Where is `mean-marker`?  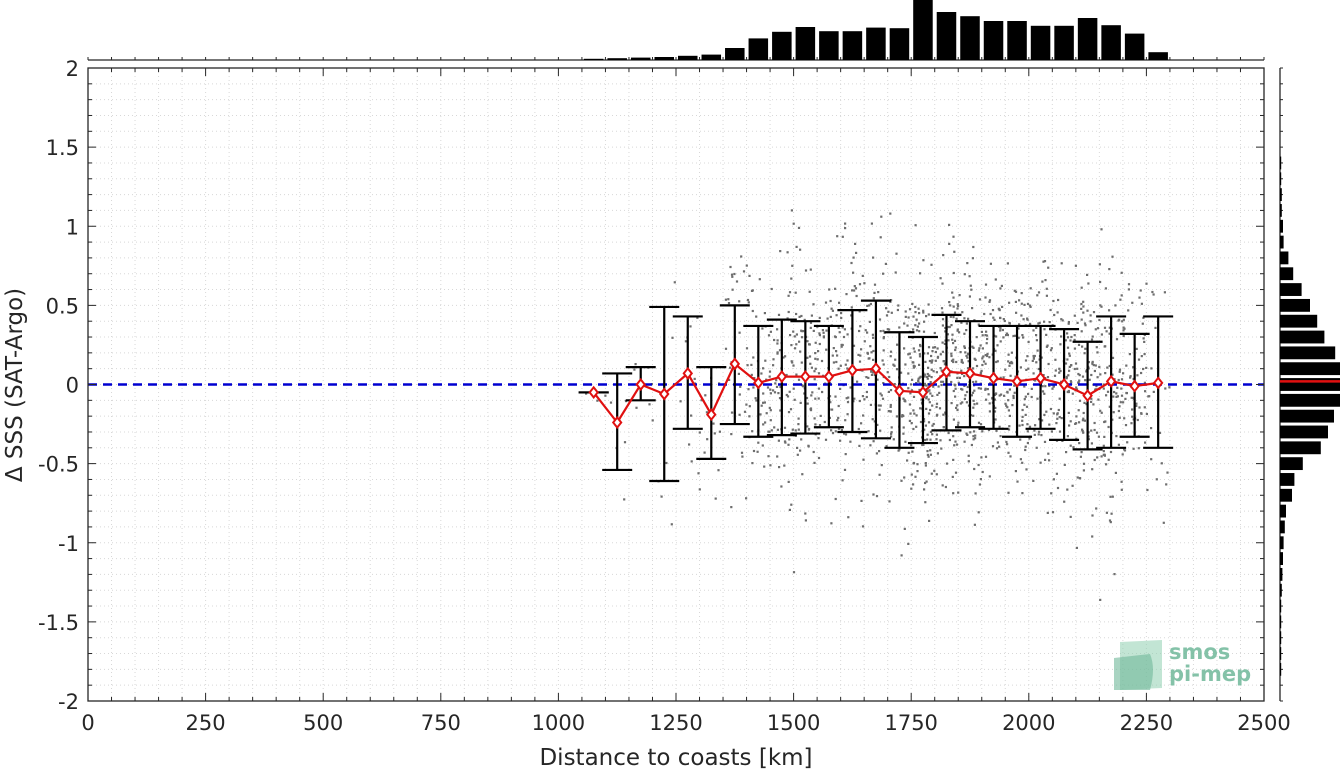 mean-marker is located at coordinates (1111, 381).